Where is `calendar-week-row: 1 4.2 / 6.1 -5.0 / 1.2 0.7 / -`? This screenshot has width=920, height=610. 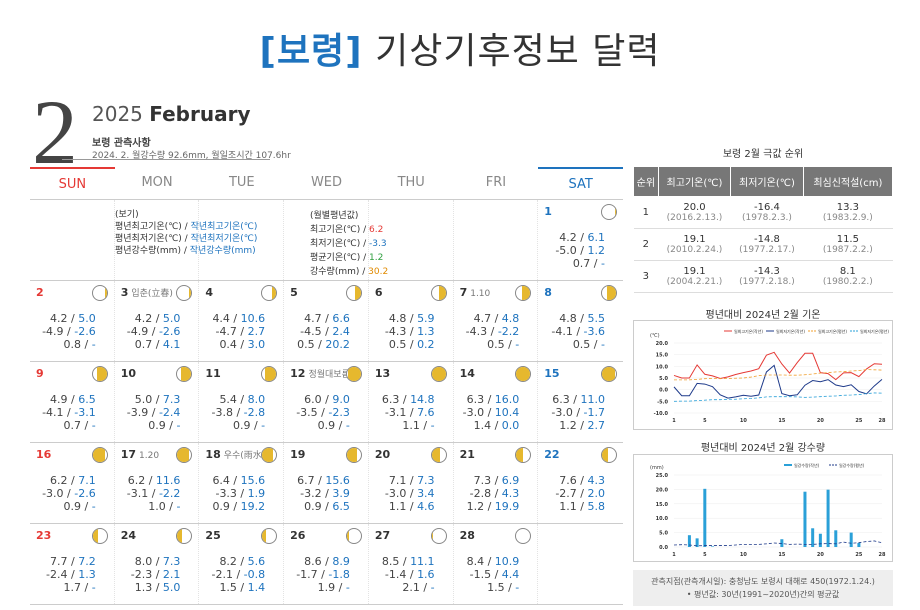 calendar-week-row: 1 4.2 / 6.1 -5.0 / 1.2 0.7 / - is located at coordinates (326, 240).